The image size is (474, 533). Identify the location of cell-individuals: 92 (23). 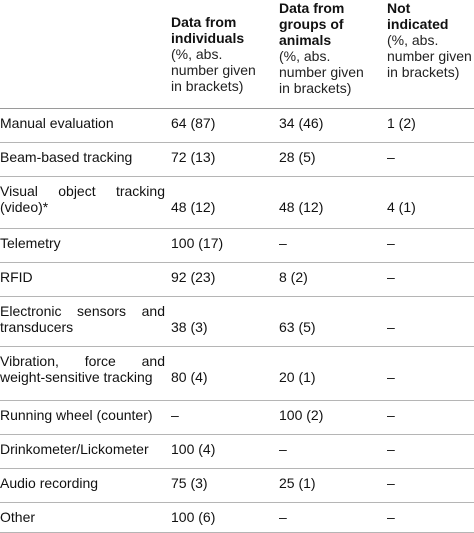
(193, 276).